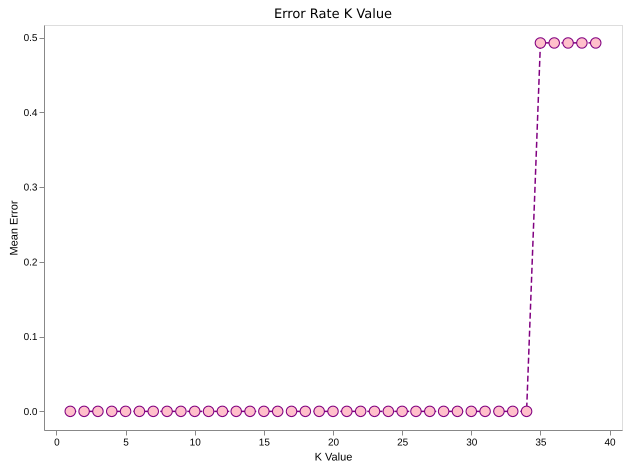  I want to click on x-tick-label: 40, so click(610, 443).